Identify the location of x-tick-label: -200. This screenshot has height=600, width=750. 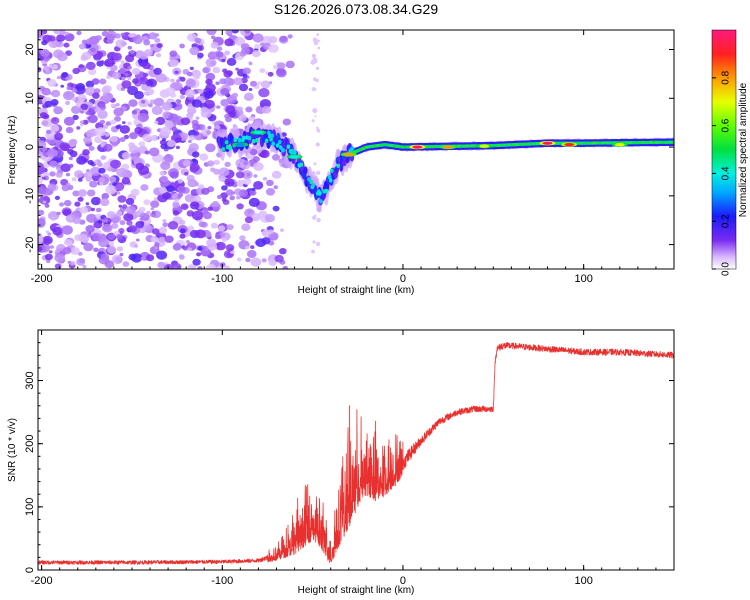
(42, 279).